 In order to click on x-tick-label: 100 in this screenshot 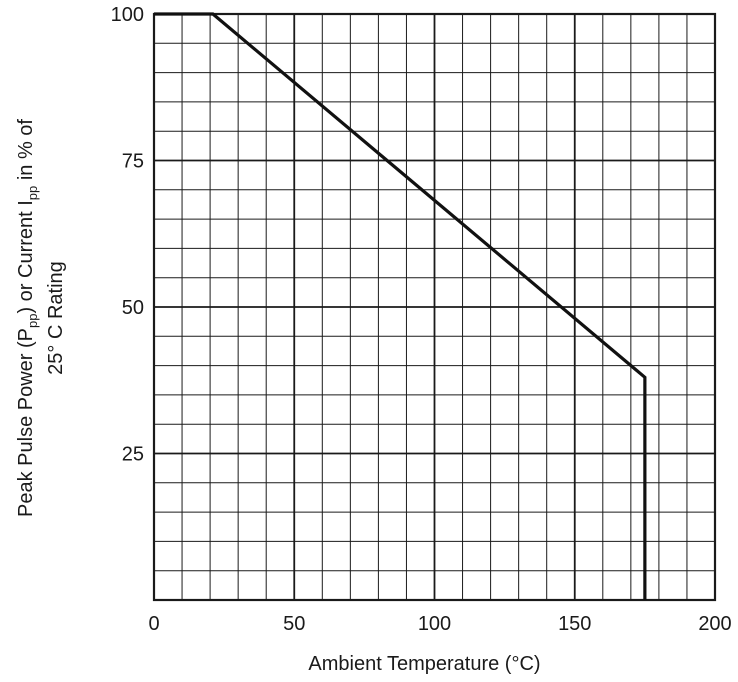, I will do `click(434, 624)`.